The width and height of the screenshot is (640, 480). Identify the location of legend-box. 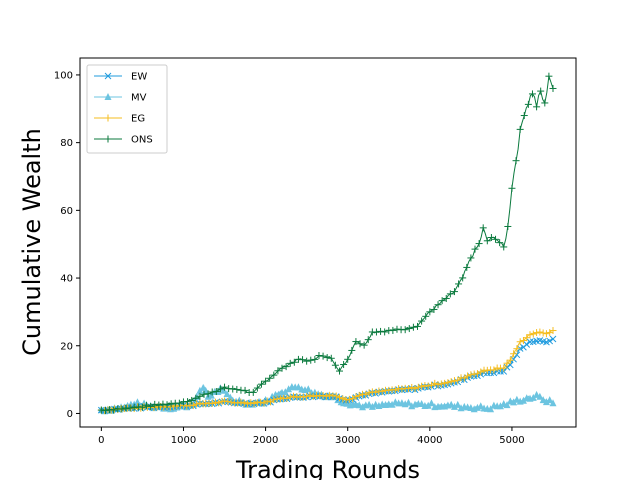
(127, 109).